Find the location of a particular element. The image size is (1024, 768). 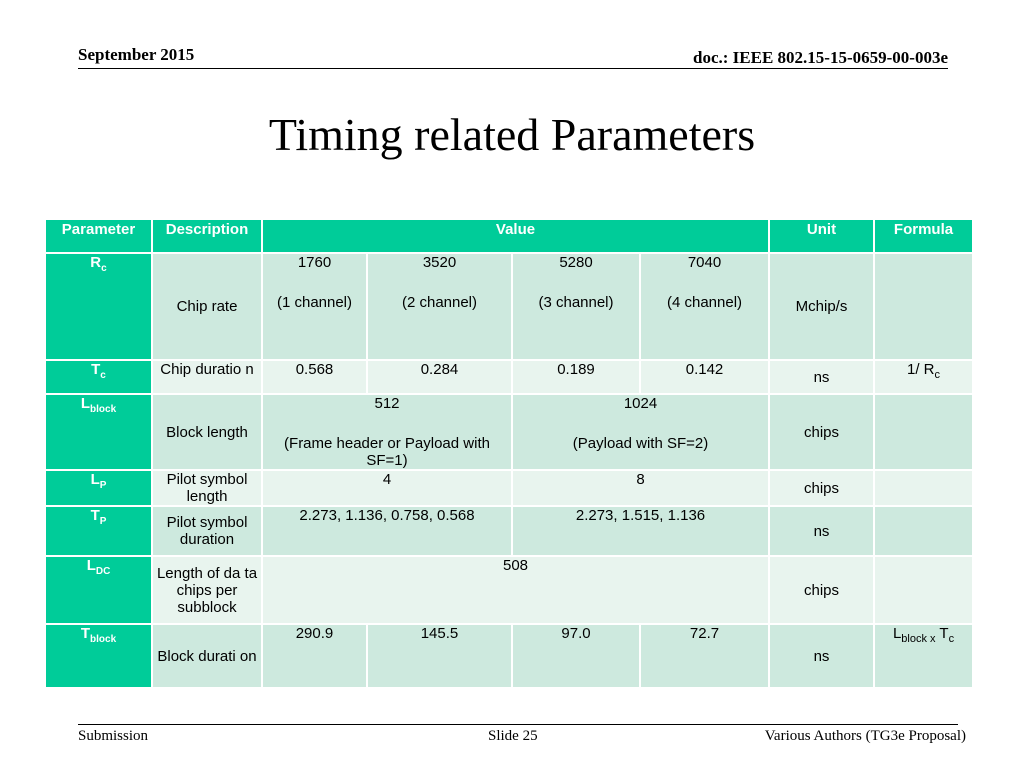

param-cell: Tblock is located at coordinates (98, 656).